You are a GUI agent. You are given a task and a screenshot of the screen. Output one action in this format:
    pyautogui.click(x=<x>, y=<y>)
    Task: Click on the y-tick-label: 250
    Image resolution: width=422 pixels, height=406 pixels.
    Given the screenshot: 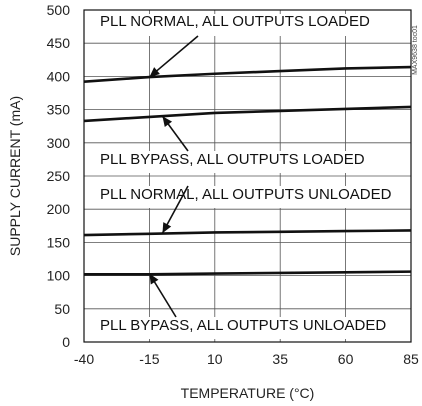 What is the action you would take?
    pyautogui.click(x=59, y=176)
    